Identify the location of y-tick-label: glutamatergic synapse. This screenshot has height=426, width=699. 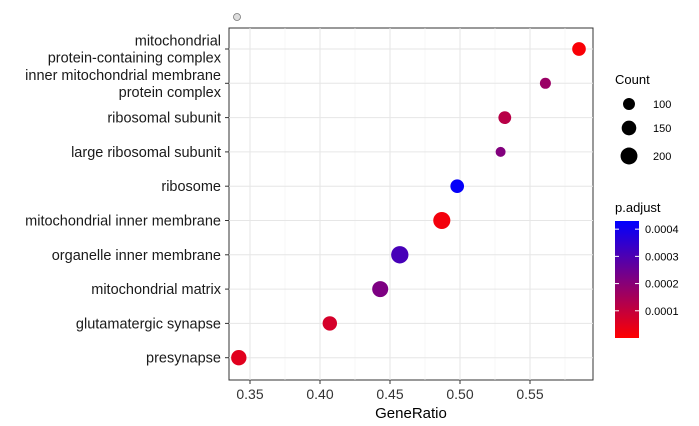
(148, 324).